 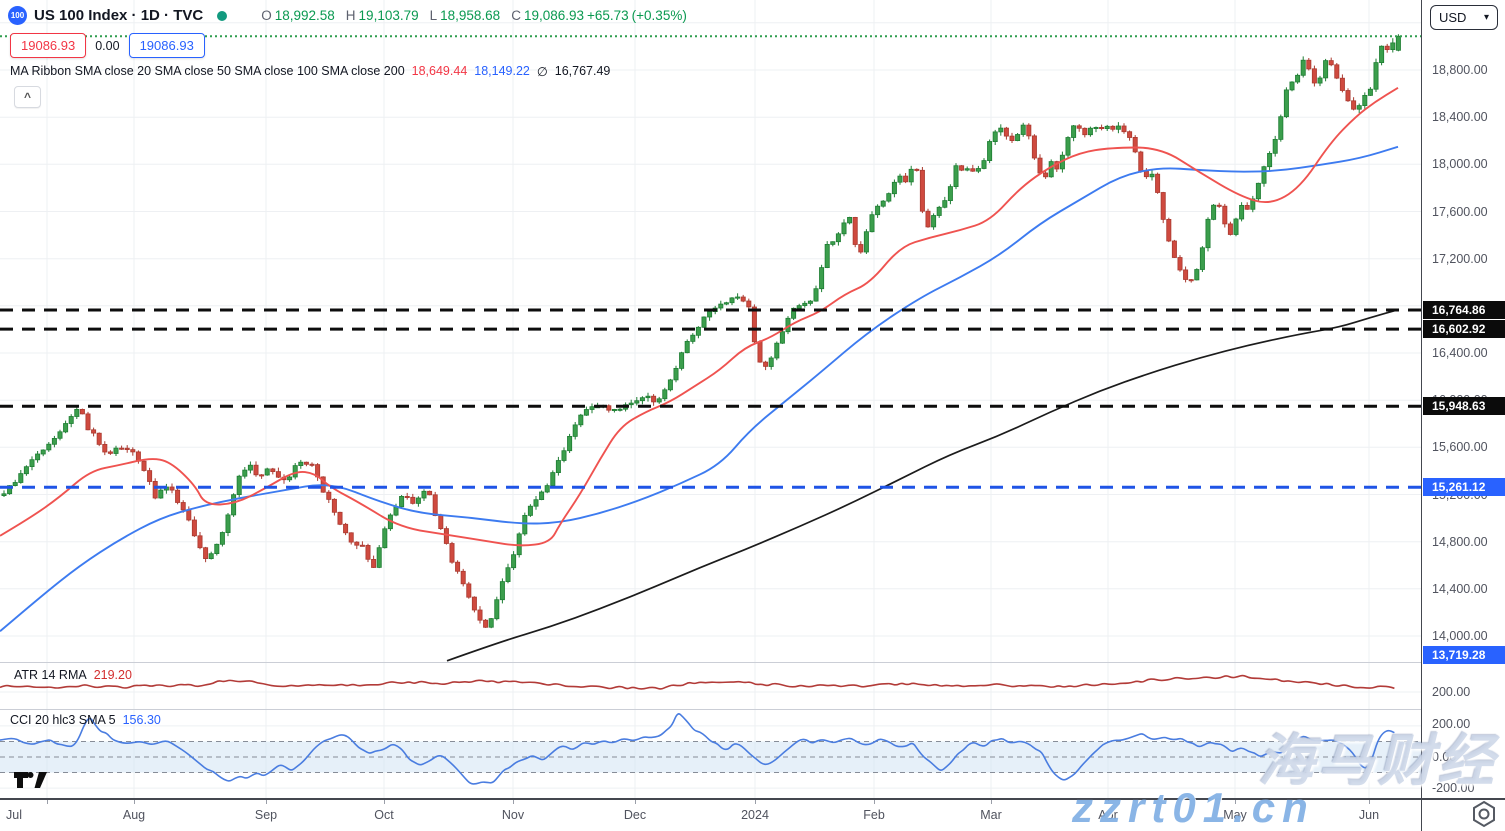 What do you see at coordinates (433, 15) in the screenshot?
I see `low-label: L` at bounding box center [433, 15].